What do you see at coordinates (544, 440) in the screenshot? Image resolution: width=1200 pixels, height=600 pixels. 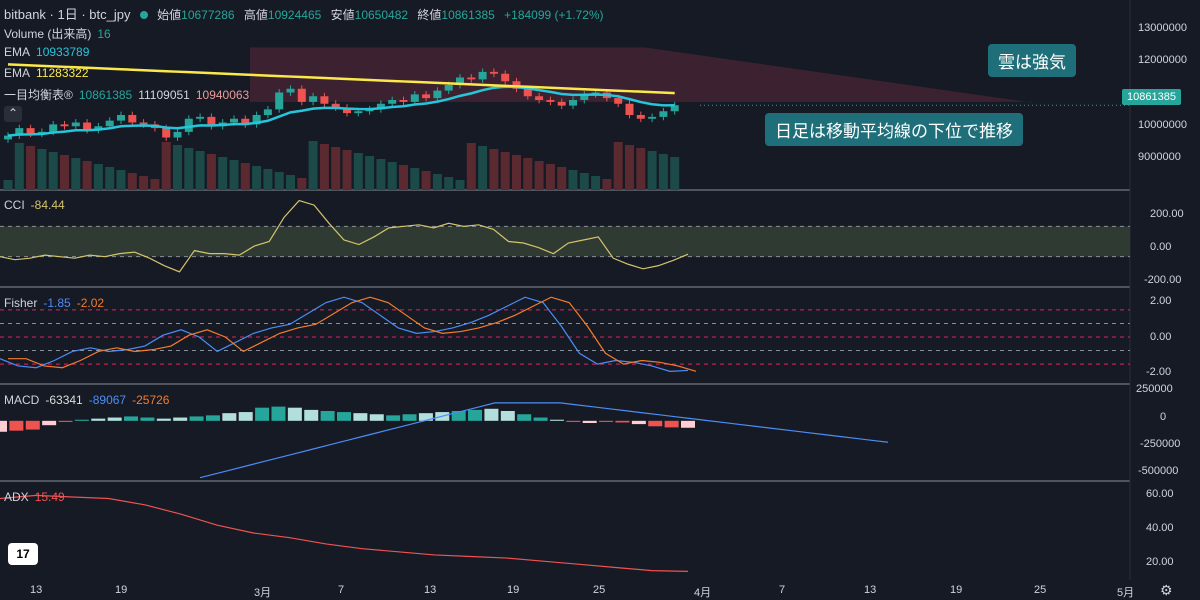 I see `macd-line` at bounding box center [544, 440].